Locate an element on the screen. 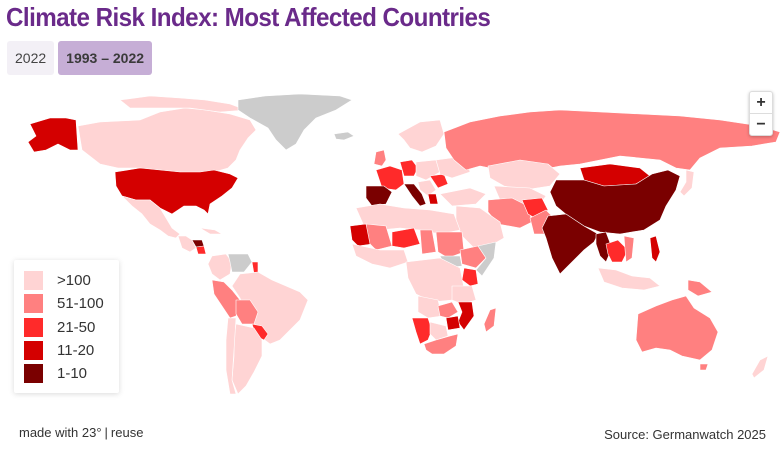 The image size is (780, 458). region-ethiopia is located at coordinates (473, 257).